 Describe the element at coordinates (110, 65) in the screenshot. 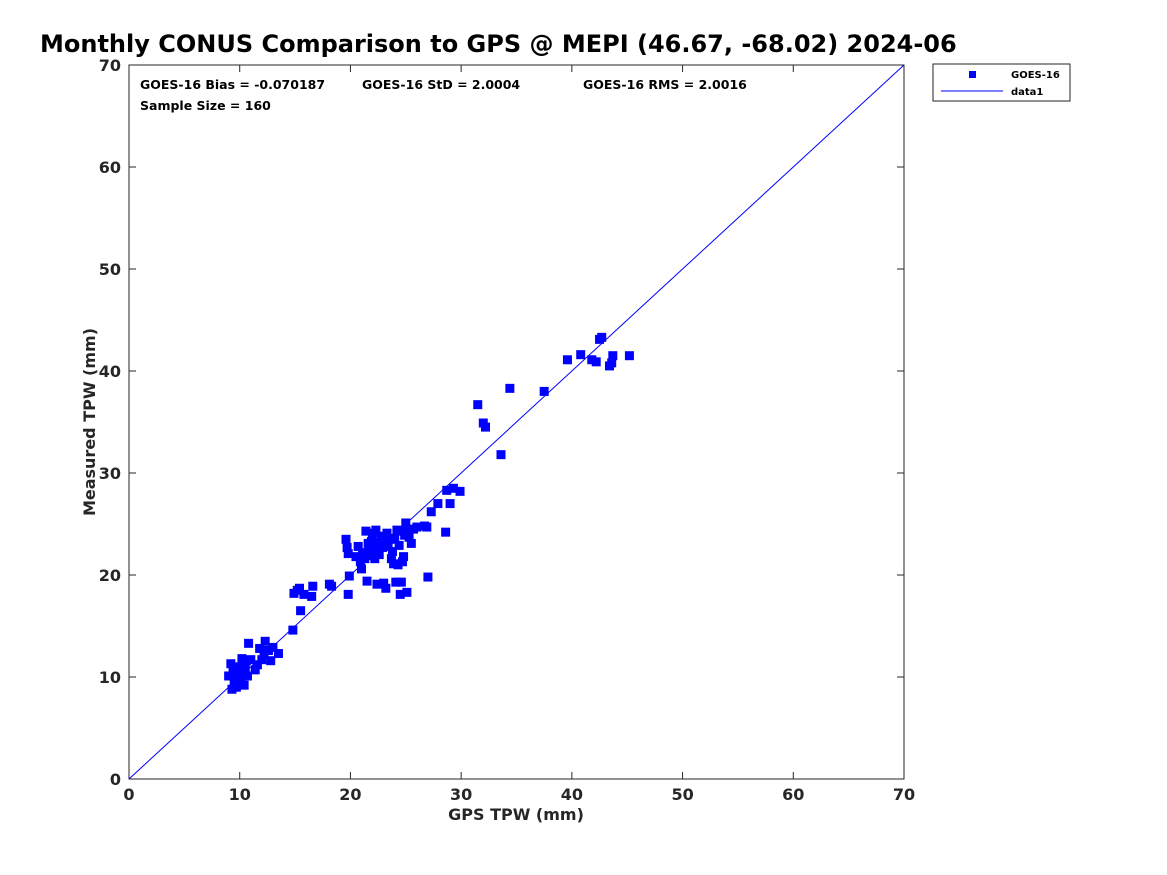

I see `y-tick-label: 70` at that location.